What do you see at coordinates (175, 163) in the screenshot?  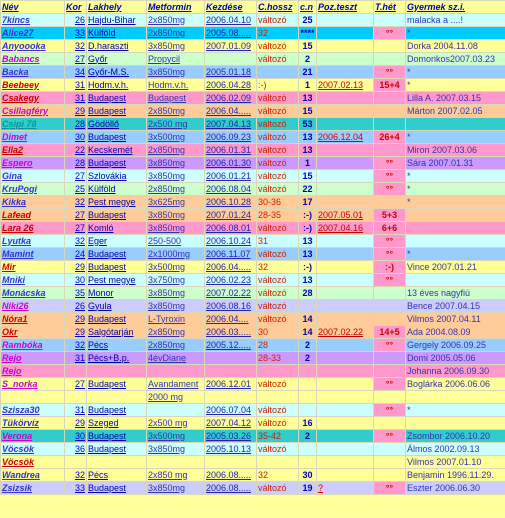 I see `cell-metformin: 3x850mg` at bounding box center [175, 163].